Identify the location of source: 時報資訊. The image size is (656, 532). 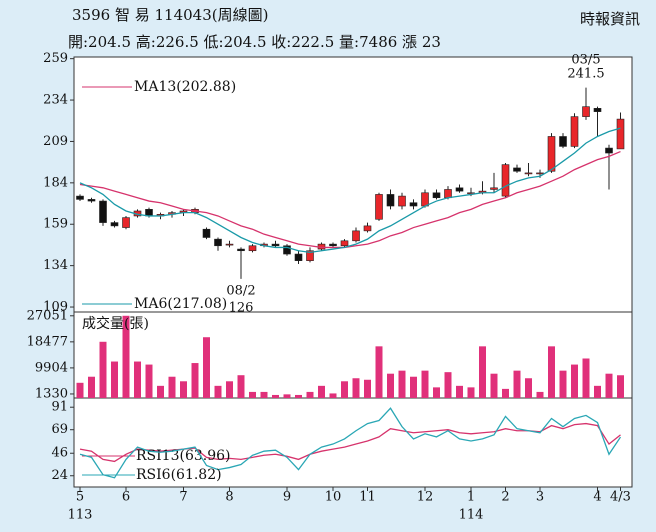
(610, 19).